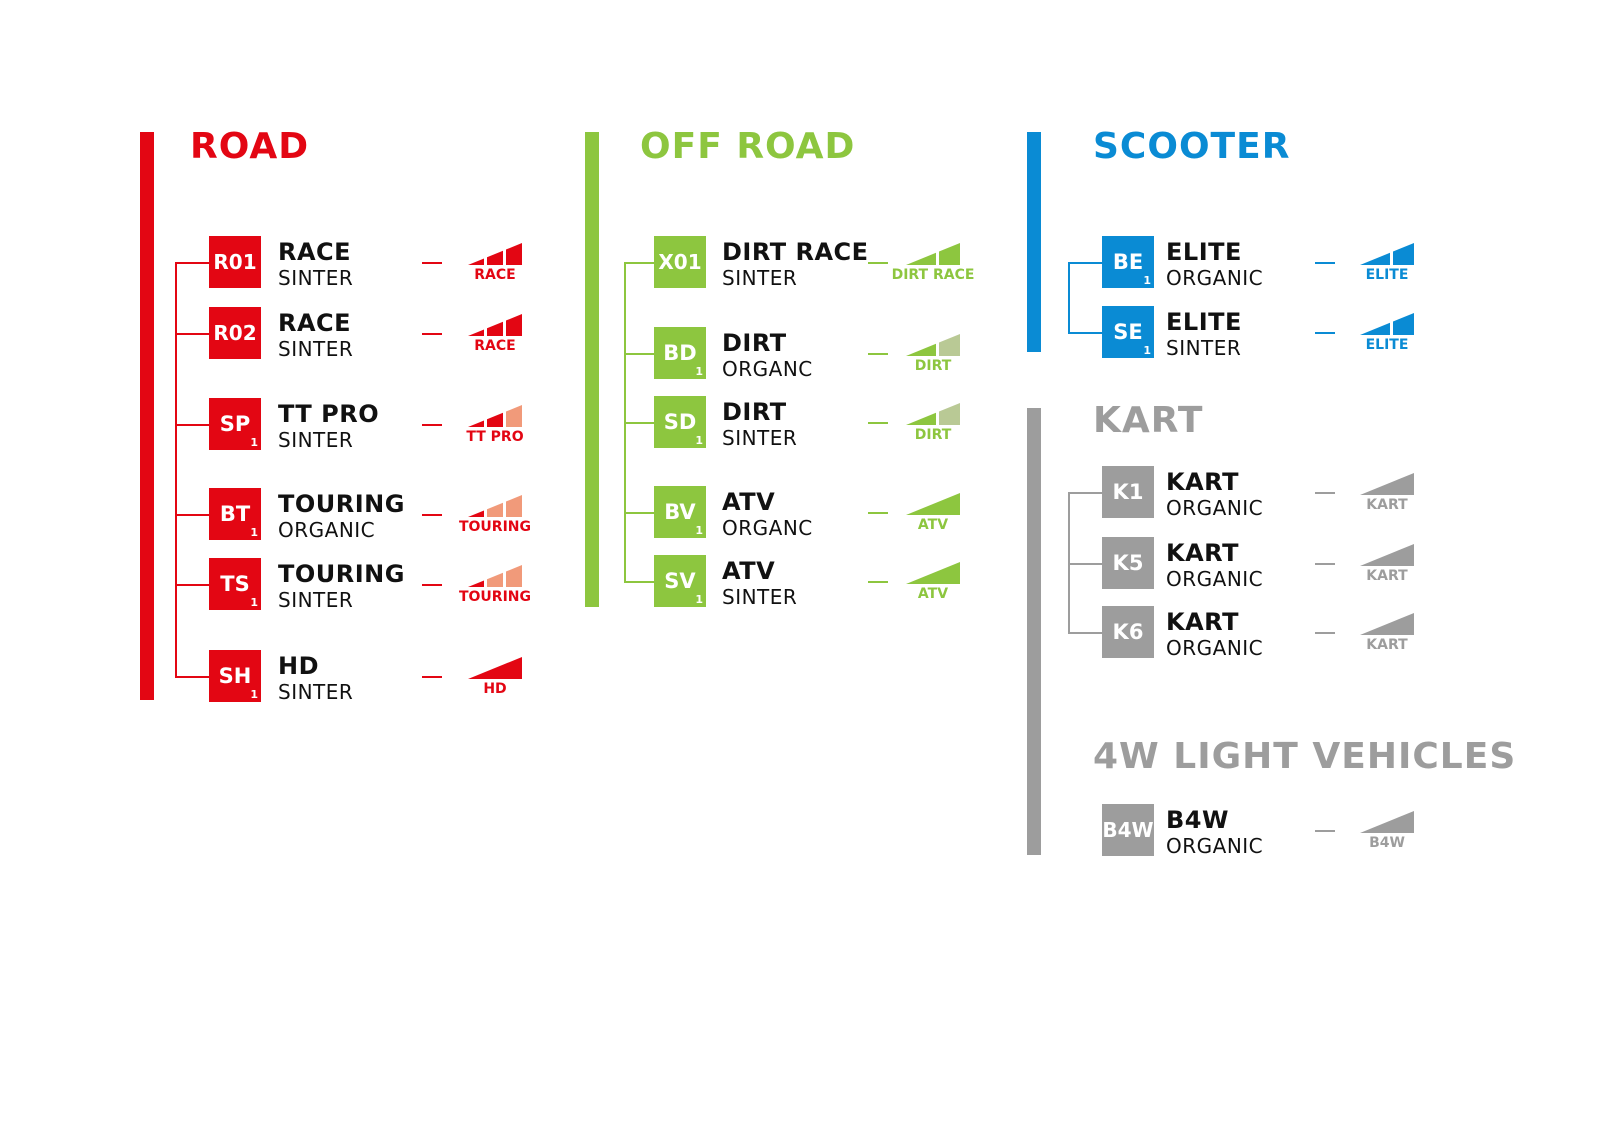 This screenshot has height=1131, width=1600. I want to click on meter-label: DIRT RACE, so click(933, 275).